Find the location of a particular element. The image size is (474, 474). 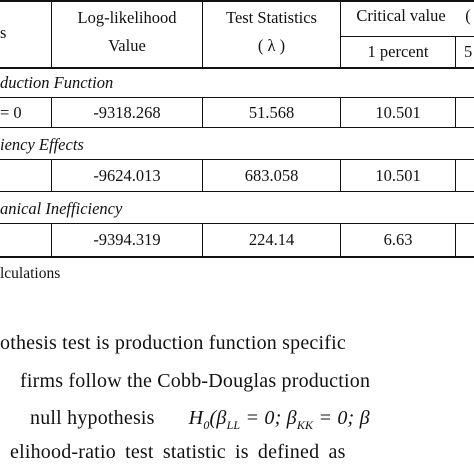

header-critical-value: Critical value is located at coordinates (401, 15).